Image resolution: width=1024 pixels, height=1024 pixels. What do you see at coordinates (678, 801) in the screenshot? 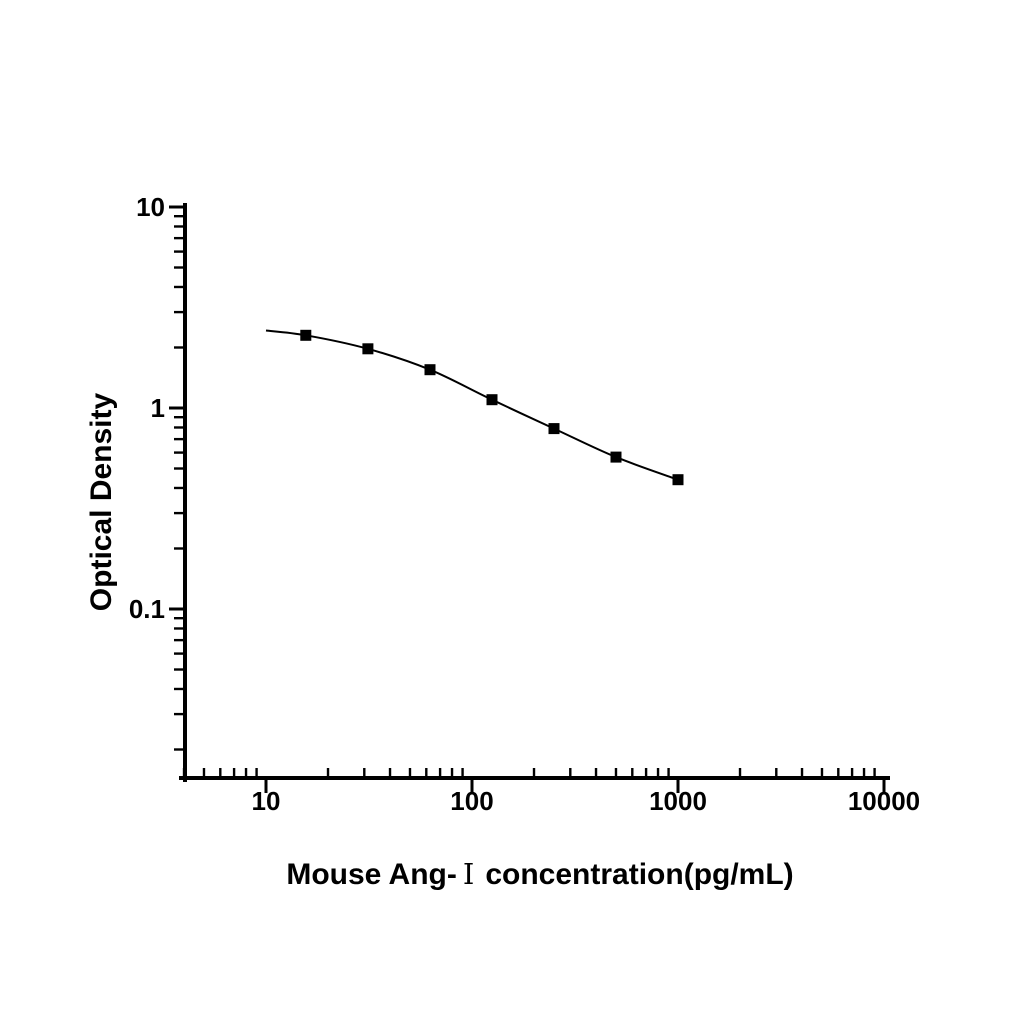
I see `x-tick-label: 1000` at bounding box center [678, 801].